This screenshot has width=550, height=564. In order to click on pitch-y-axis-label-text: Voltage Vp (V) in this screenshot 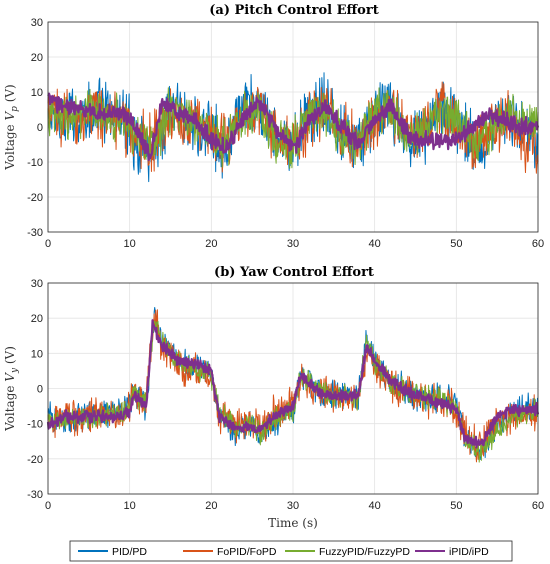, I will do `click(11, 127)`.